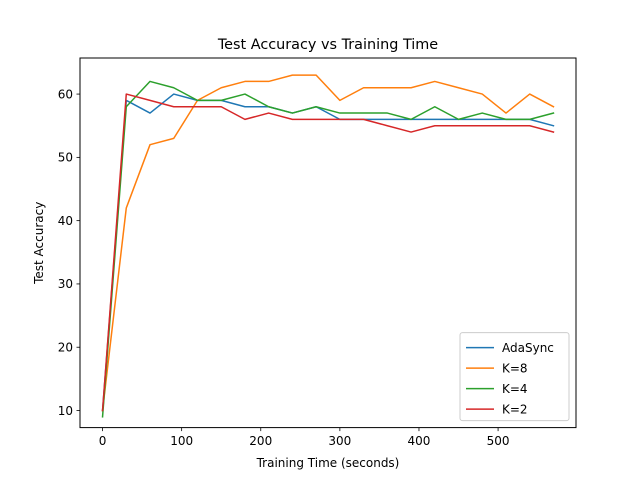 The height and width of the screenshot is (480, 640). Describe the element at coordinates (69, 252) in the screenshot. I see `y-axis: 10 20 30 40 50 60` at that location.